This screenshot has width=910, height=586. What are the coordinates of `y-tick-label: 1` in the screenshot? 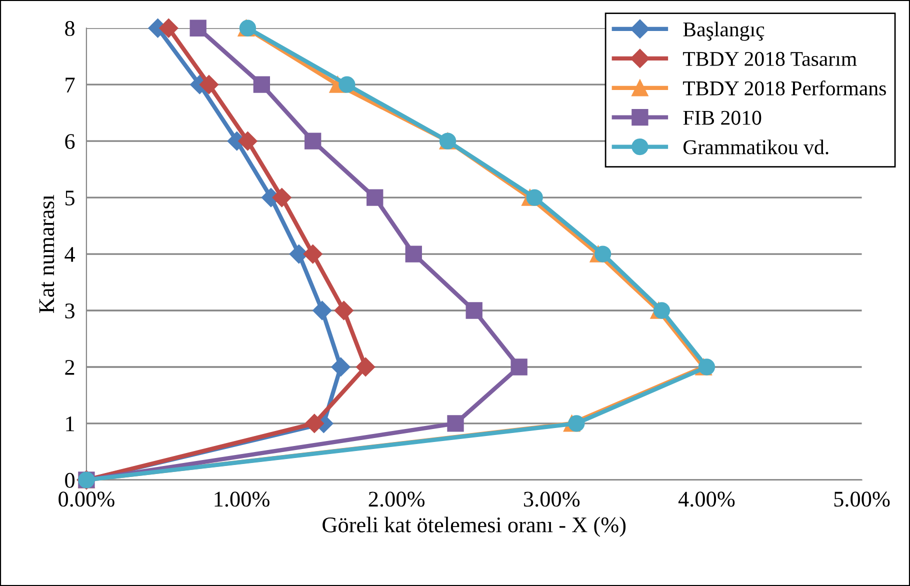 It's located at (70, 424).